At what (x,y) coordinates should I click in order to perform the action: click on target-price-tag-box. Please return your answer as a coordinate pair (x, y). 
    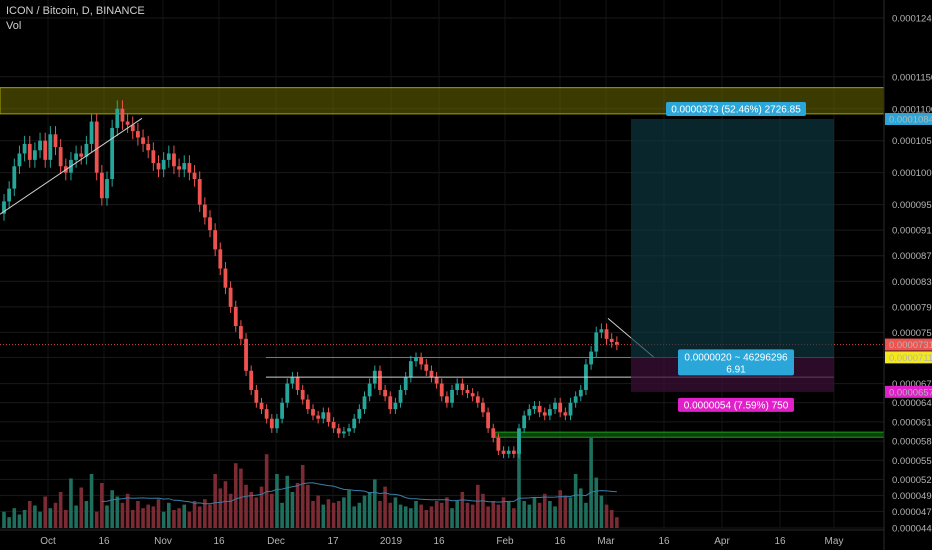
    Looking at the image, I should click on (908, 118).